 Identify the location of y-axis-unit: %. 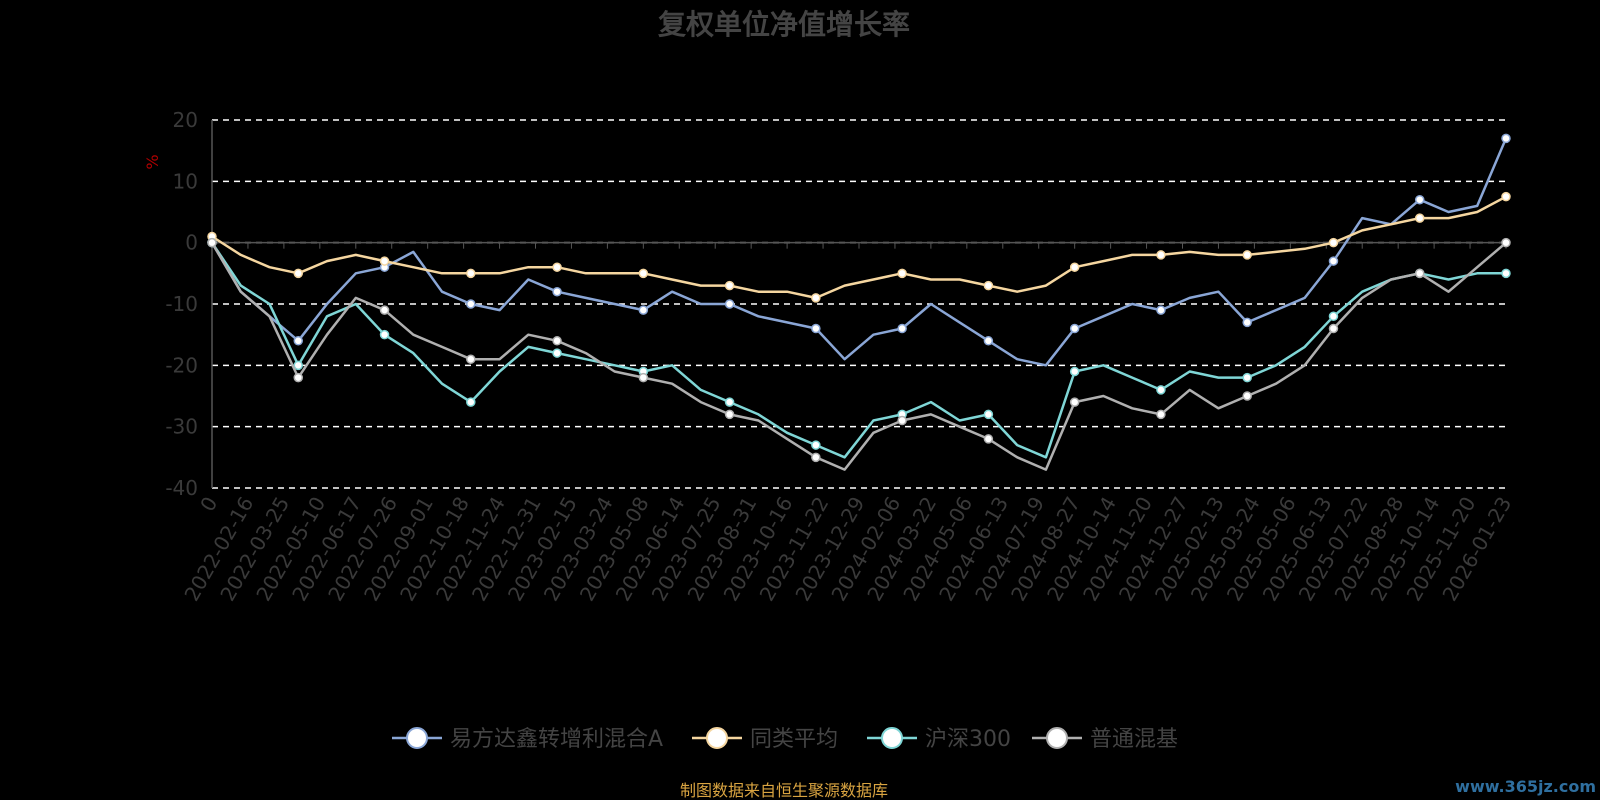
(152, 161).